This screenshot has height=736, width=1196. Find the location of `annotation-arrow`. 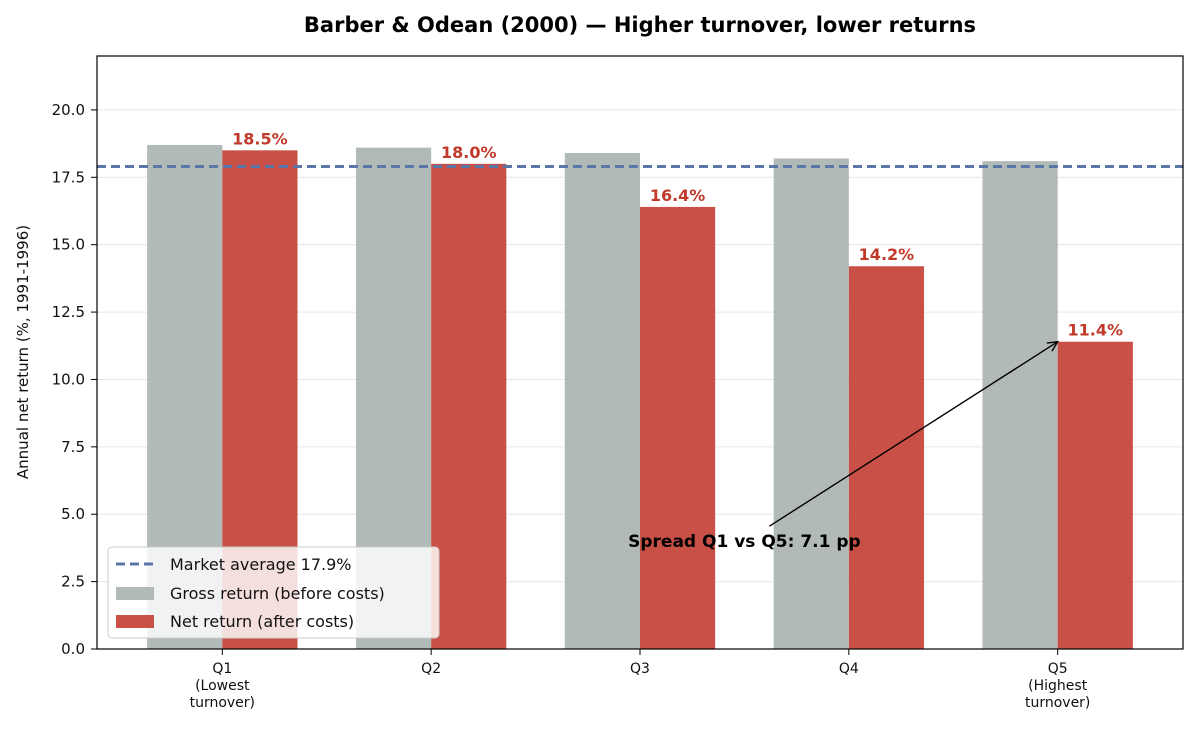

annotation-arrow is located at coordinates (914, 434).